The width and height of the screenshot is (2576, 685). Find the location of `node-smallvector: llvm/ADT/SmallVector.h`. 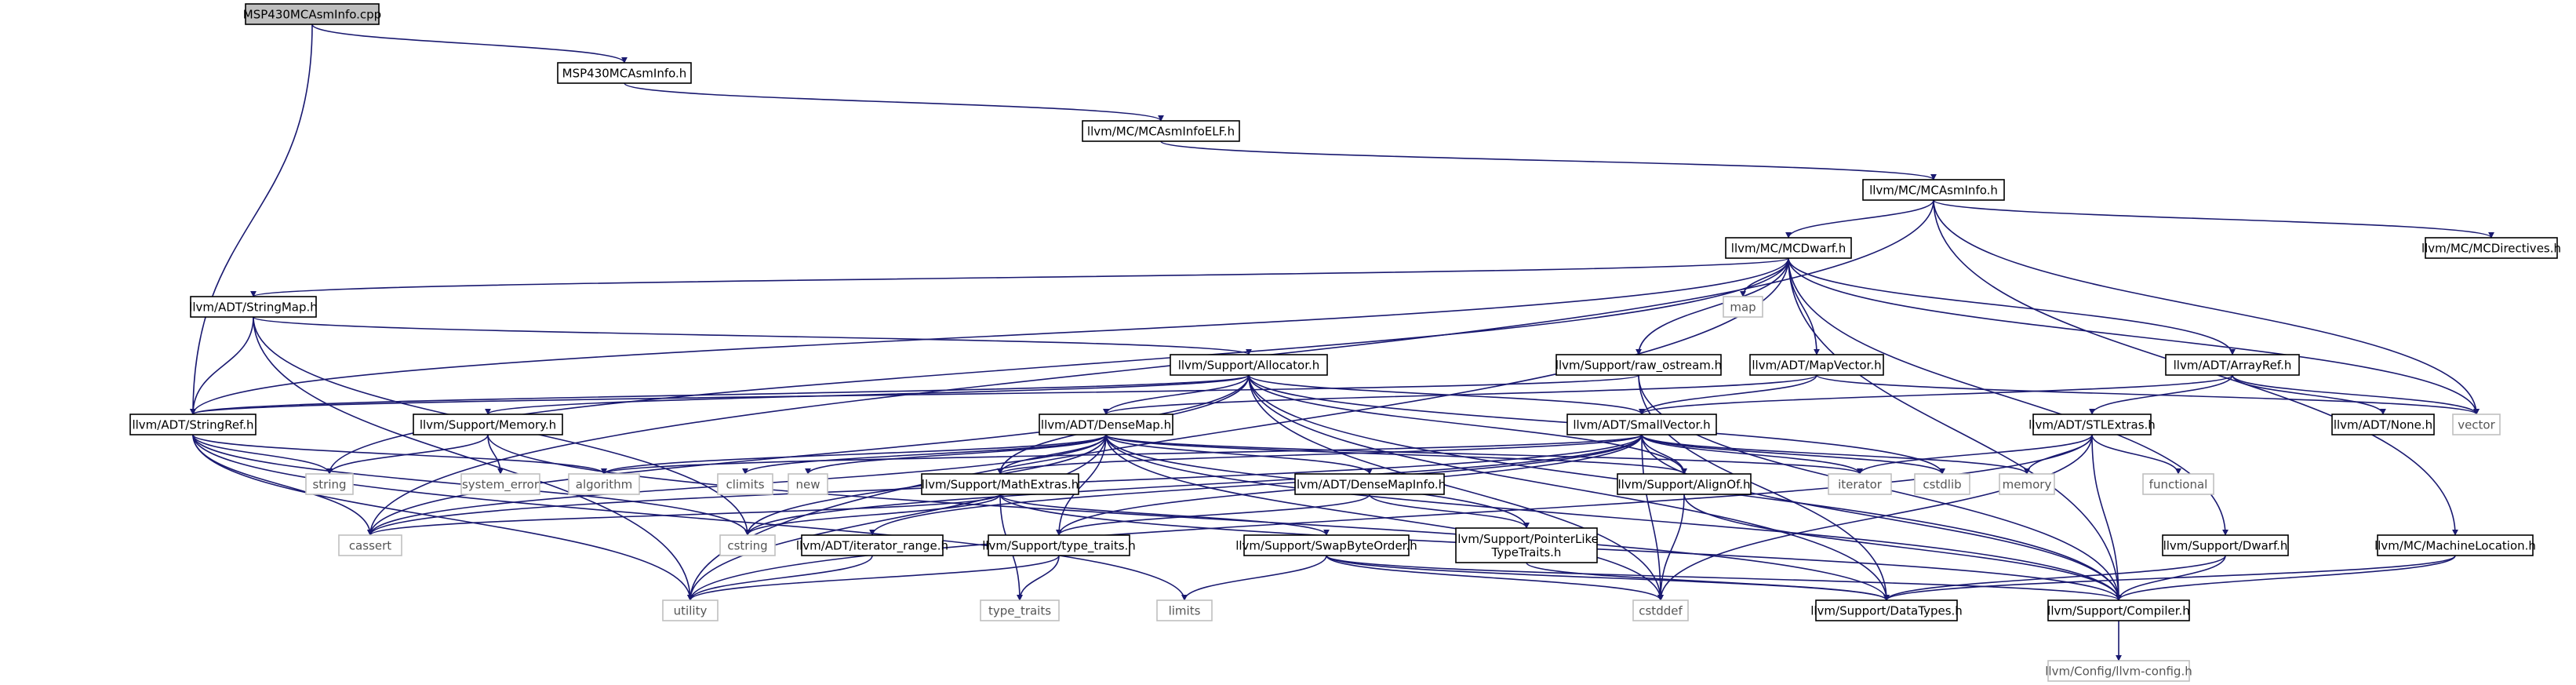

node-smallvector: llvm/ADT/SmallVector.h is located at coordinates (1642, 424).